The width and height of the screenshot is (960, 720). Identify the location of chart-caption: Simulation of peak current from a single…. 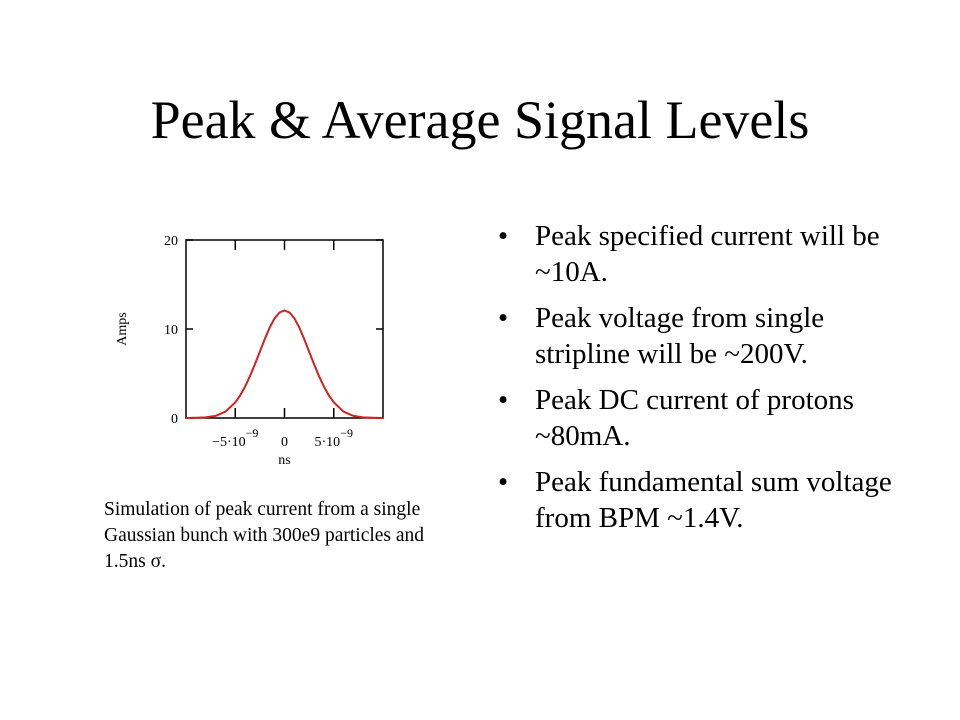
(264, 535).